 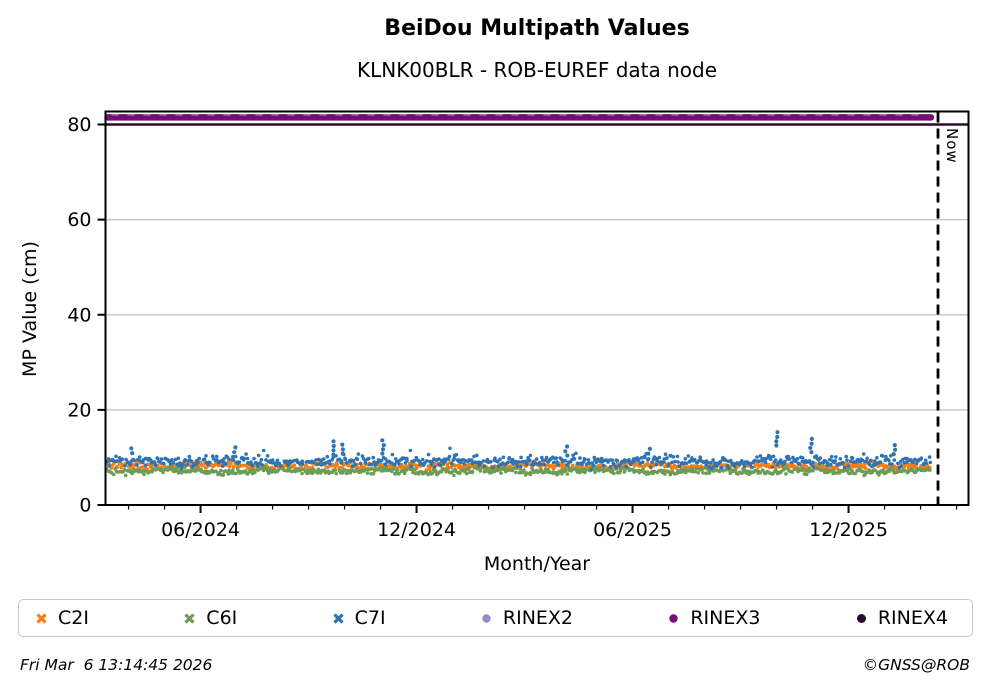 I want to click on legend-item-c7i: C7I, so click(x=359, y=618).